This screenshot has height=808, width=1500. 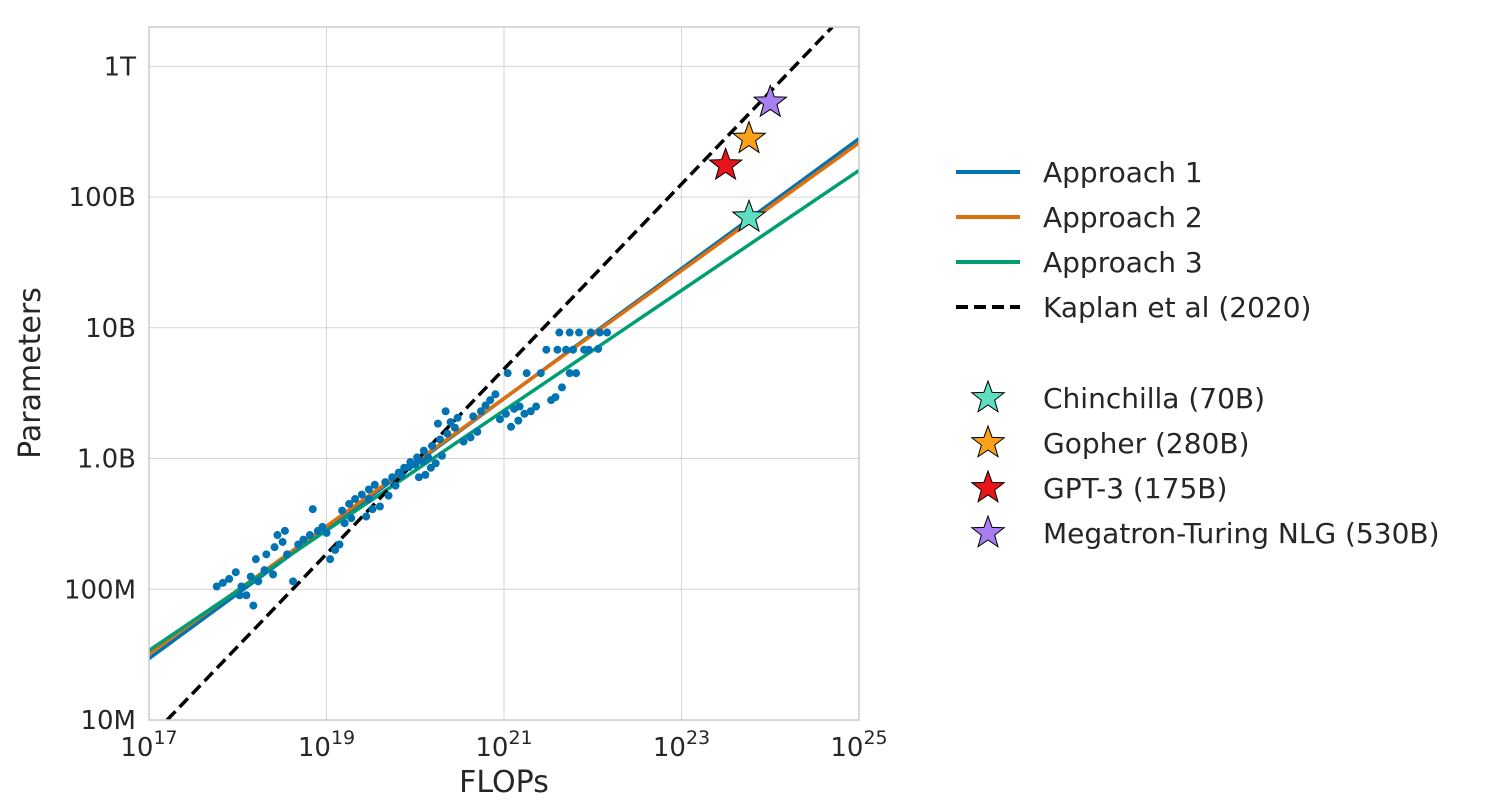 I want to click on y-tick-label: 100B, so click(x=102, y=198).